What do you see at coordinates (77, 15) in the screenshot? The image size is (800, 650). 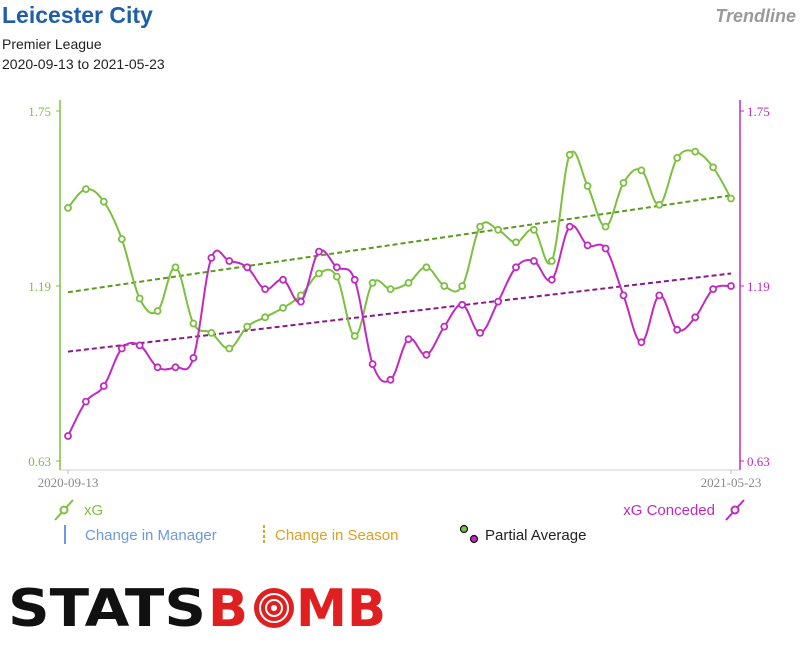 I see `team-title: Leicester City` at bounding box center [77, 15].